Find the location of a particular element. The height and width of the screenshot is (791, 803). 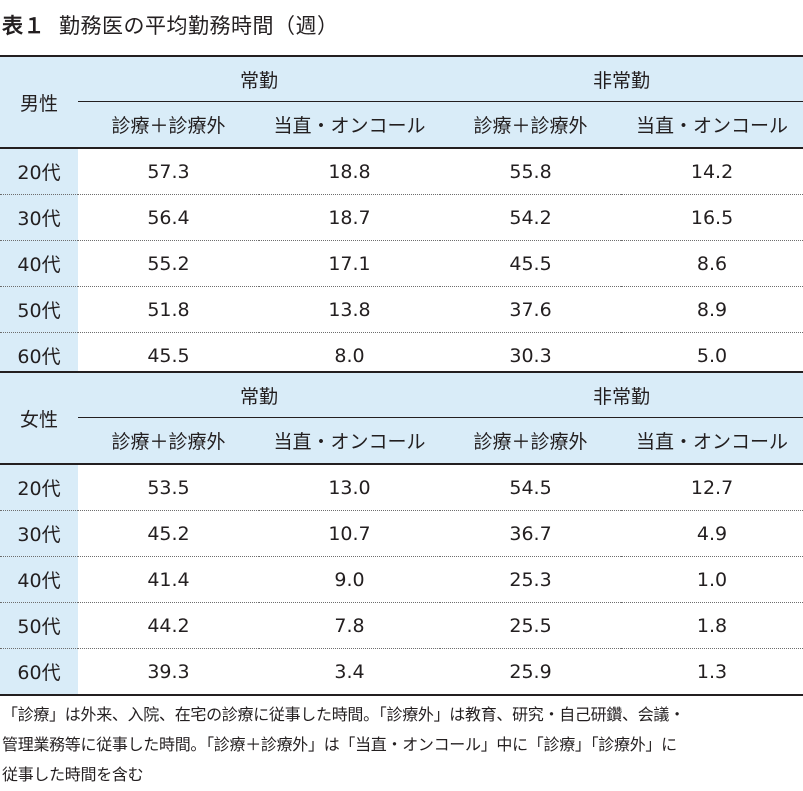

table-cell: 1.3 is located at coordinates (712, 671).